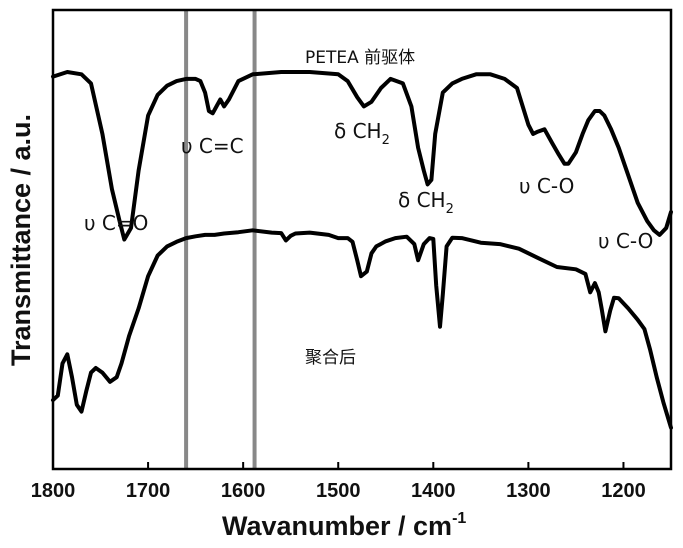  What do you see at coordinates (386, 140) in the screenshot?
I see `annotation-ch2-bend-1-sub: 2` at bounding box center [386, 140].